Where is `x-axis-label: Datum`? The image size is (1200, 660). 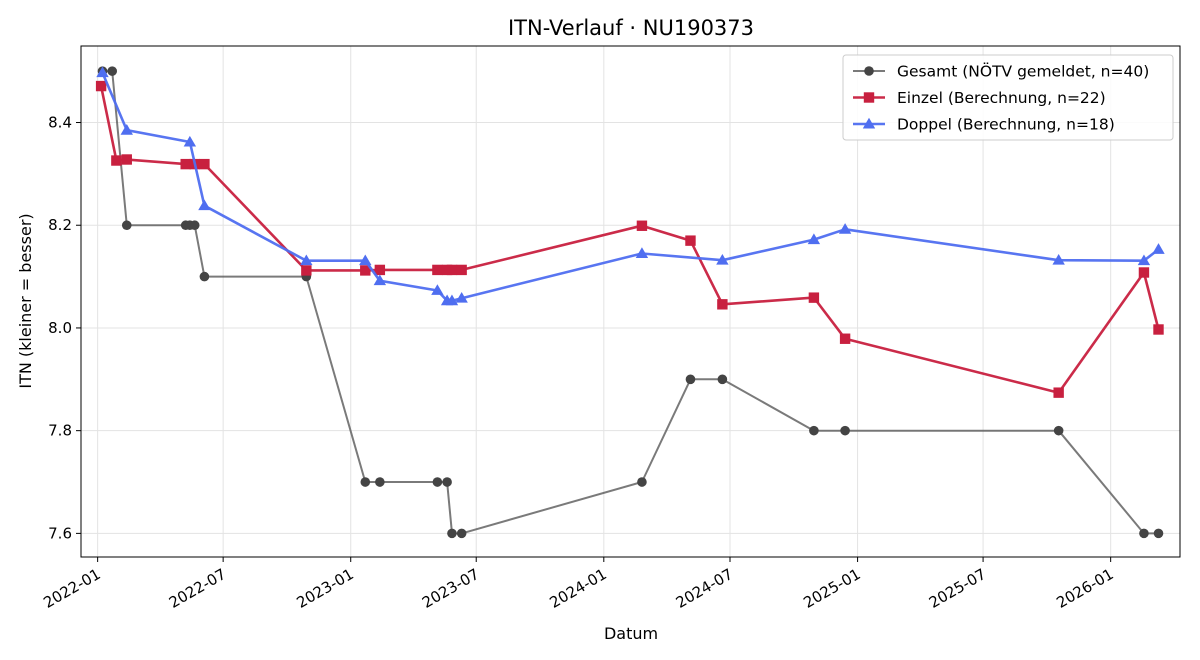 x-axis-label: Datum is located at coordinates (631, 633).